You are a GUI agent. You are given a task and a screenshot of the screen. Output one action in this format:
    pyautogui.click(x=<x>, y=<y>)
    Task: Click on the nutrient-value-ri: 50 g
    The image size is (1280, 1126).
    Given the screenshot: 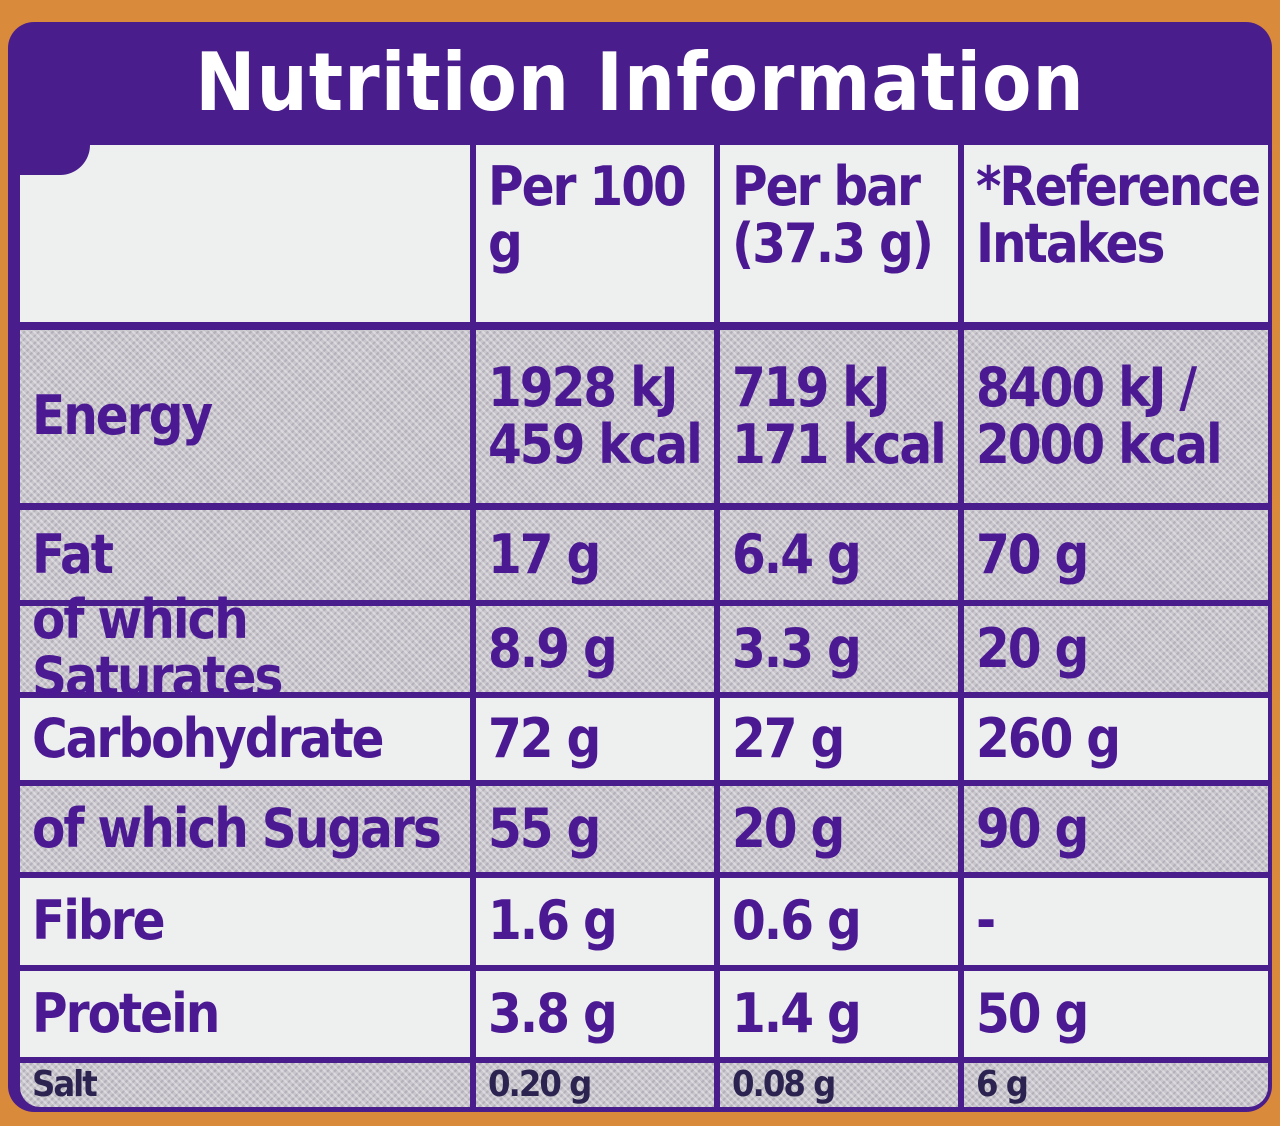 What is the action you would take?
    pyautogui.click(x=1116, y=1014)
    